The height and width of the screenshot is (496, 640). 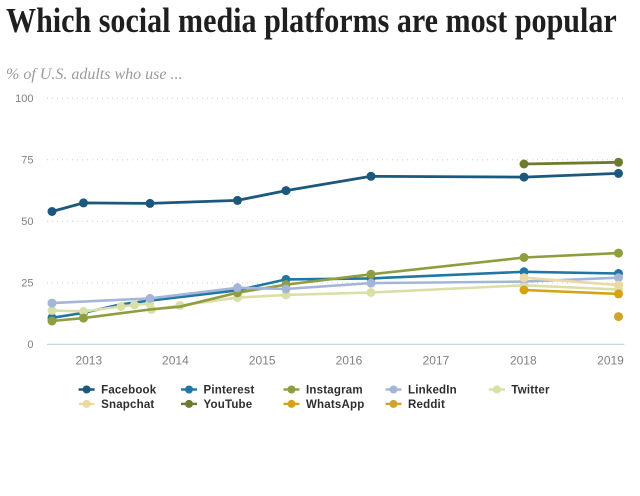 What do you see at coordinates (88, 361) in the screenshot?
I see `svg-text: 2013` at bounding box center [88, 361].